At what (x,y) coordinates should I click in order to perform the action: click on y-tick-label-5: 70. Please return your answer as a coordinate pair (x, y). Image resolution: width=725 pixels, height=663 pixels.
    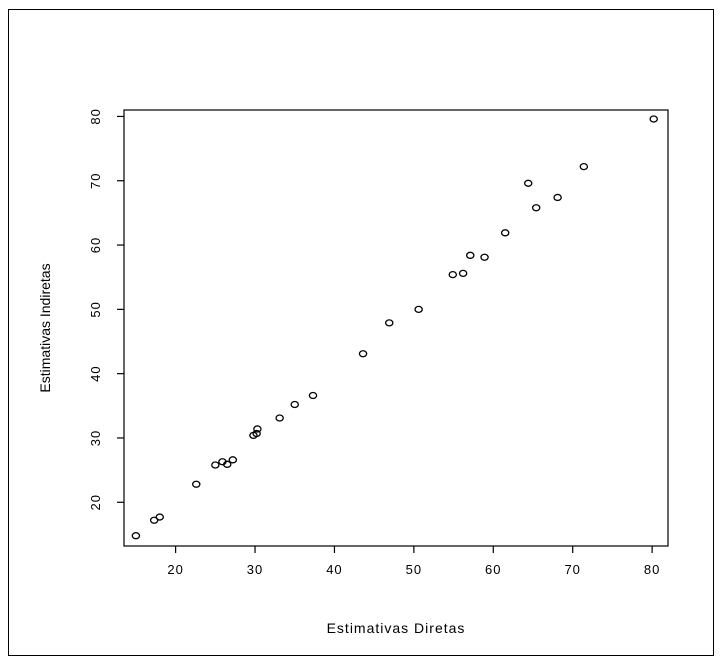
    Looking at the image, I should click on (95, 181).